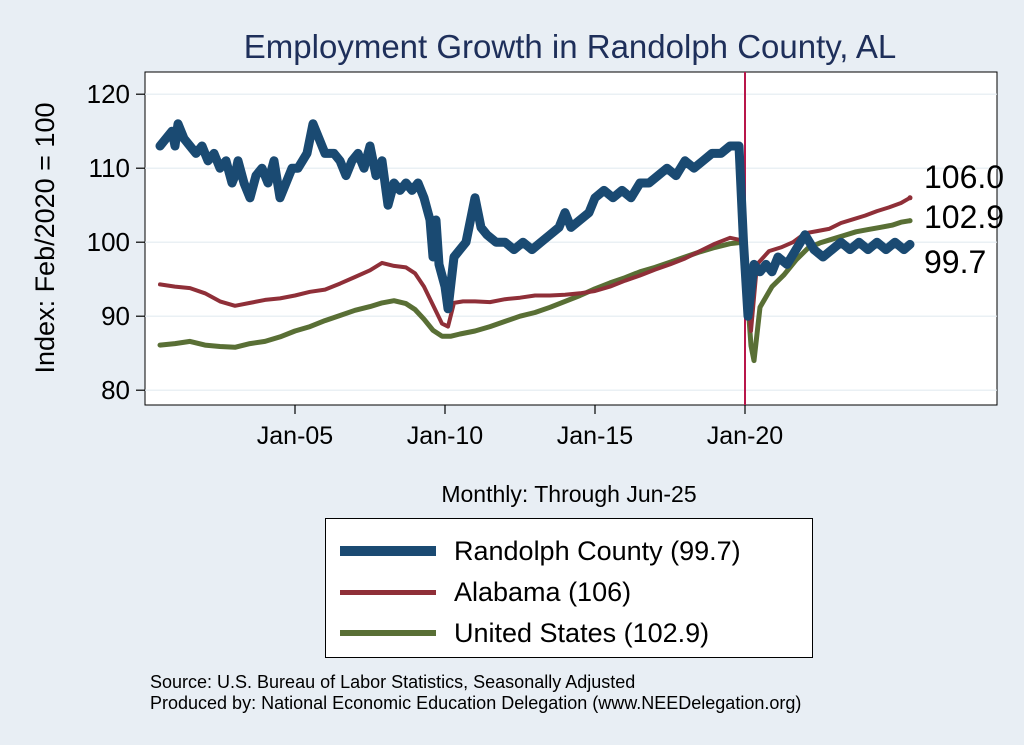 The image size is (1024, 745). What do you see at coordinates (45, 238) in the screenshot?
I see `y-axis-label: Index: Feb/2020 = 100` at bounding box center [45, 238].